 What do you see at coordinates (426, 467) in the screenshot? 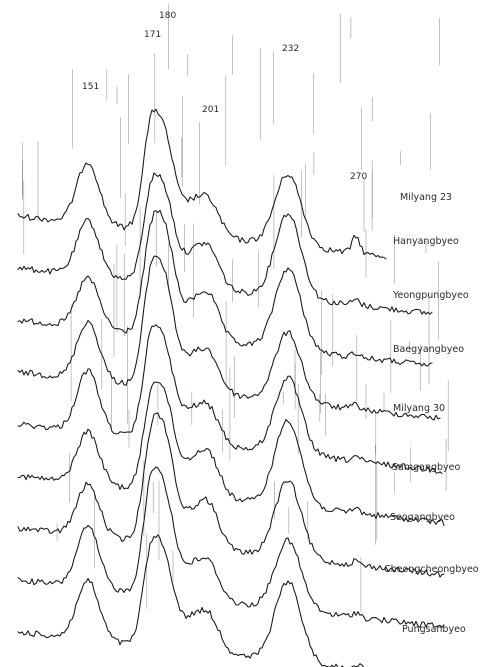
I see `series-label-6: Samgangbyeo` at bounding box center [426, 467].